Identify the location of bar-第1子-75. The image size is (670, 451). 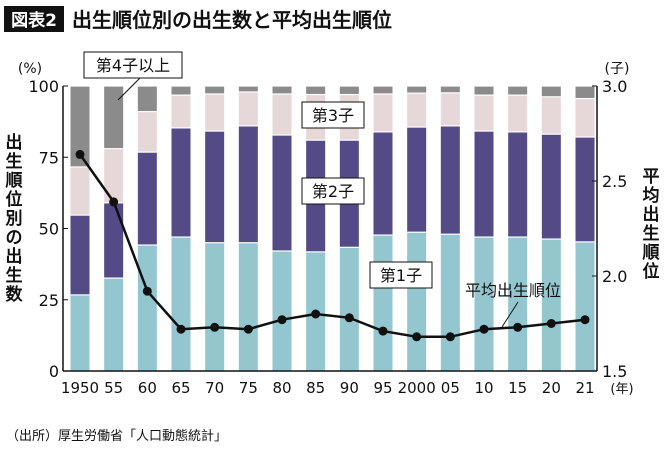
(248, 307).